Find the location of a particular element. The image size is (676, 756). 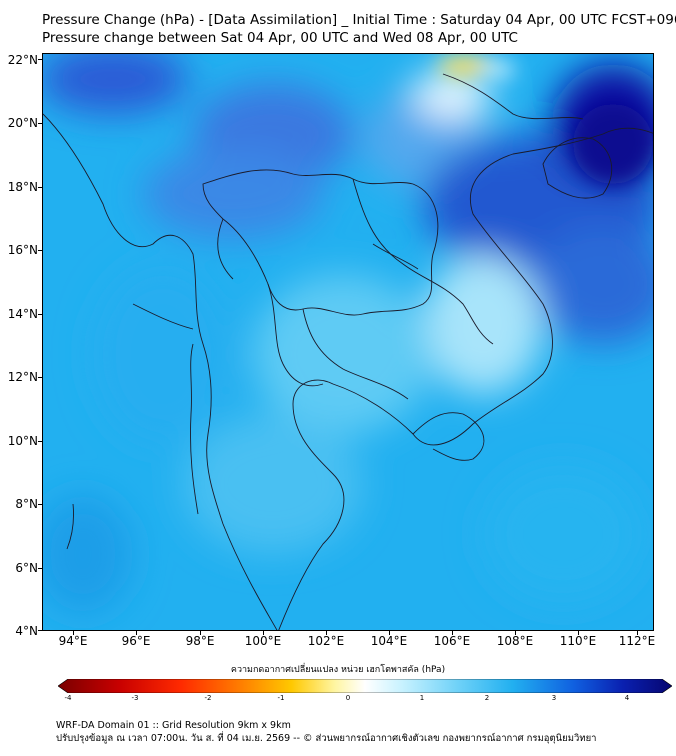

lat-label-10n: 10°N is located at coordinates (22, 441).